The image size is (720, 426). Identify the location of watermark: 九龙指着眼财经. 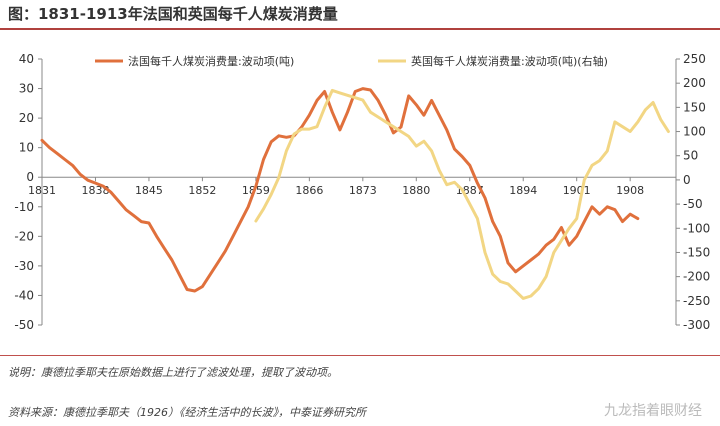
(653, 411).